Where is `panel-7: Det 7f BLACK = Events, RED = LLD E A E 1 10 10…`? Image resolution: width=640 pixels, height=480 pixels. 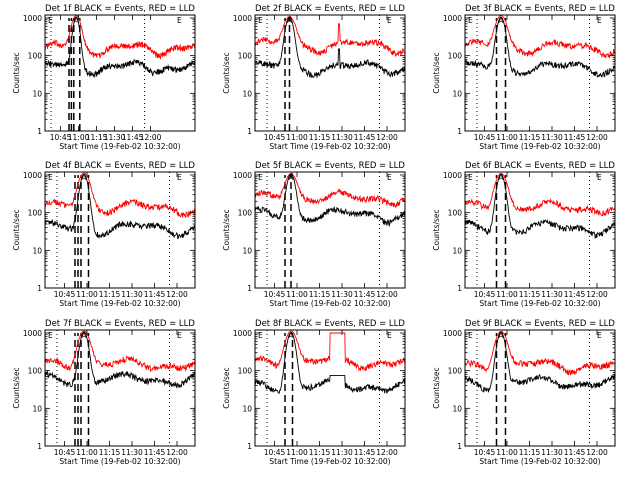
panel-7: Det 7f BLACK = Events, RED = LLD E A E 1 10 10… is located at coordinates (104, 392).